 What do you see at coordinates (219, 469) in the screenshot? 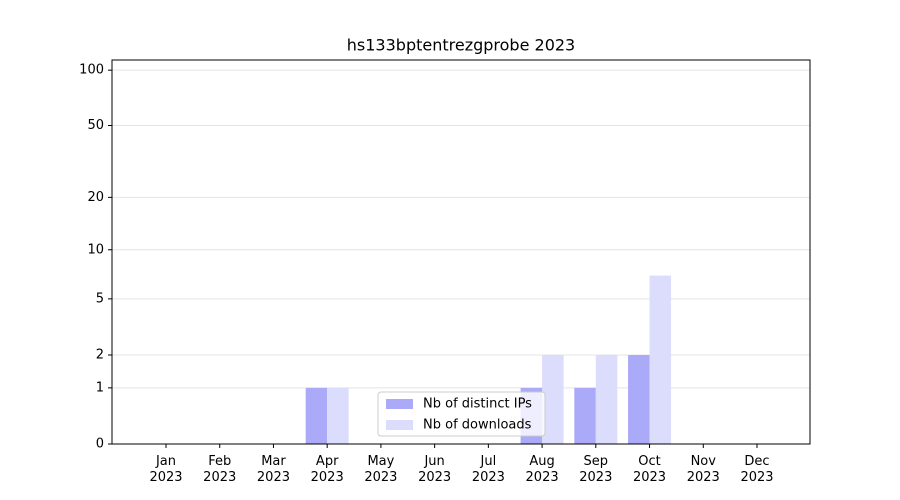
I see `x-tick-label: Feb 2023` at bounding box center [219, 469].